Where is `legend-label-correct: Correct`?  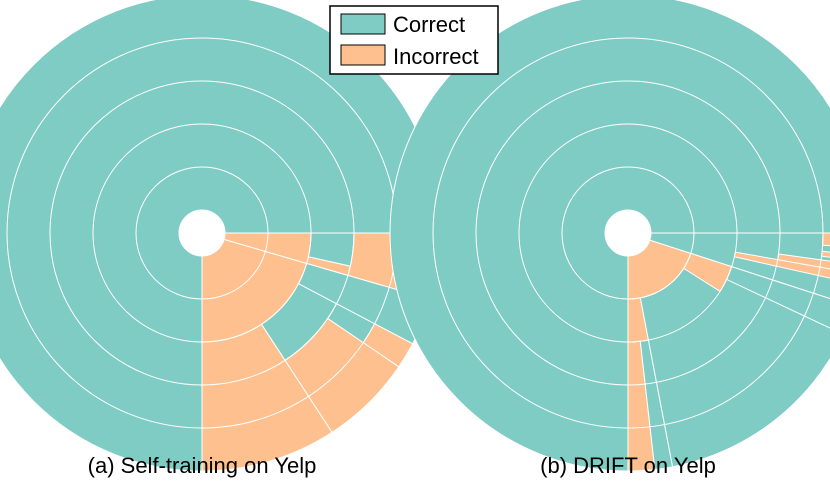
legend-label-correct: Correct is located at coordinates (429, 24).